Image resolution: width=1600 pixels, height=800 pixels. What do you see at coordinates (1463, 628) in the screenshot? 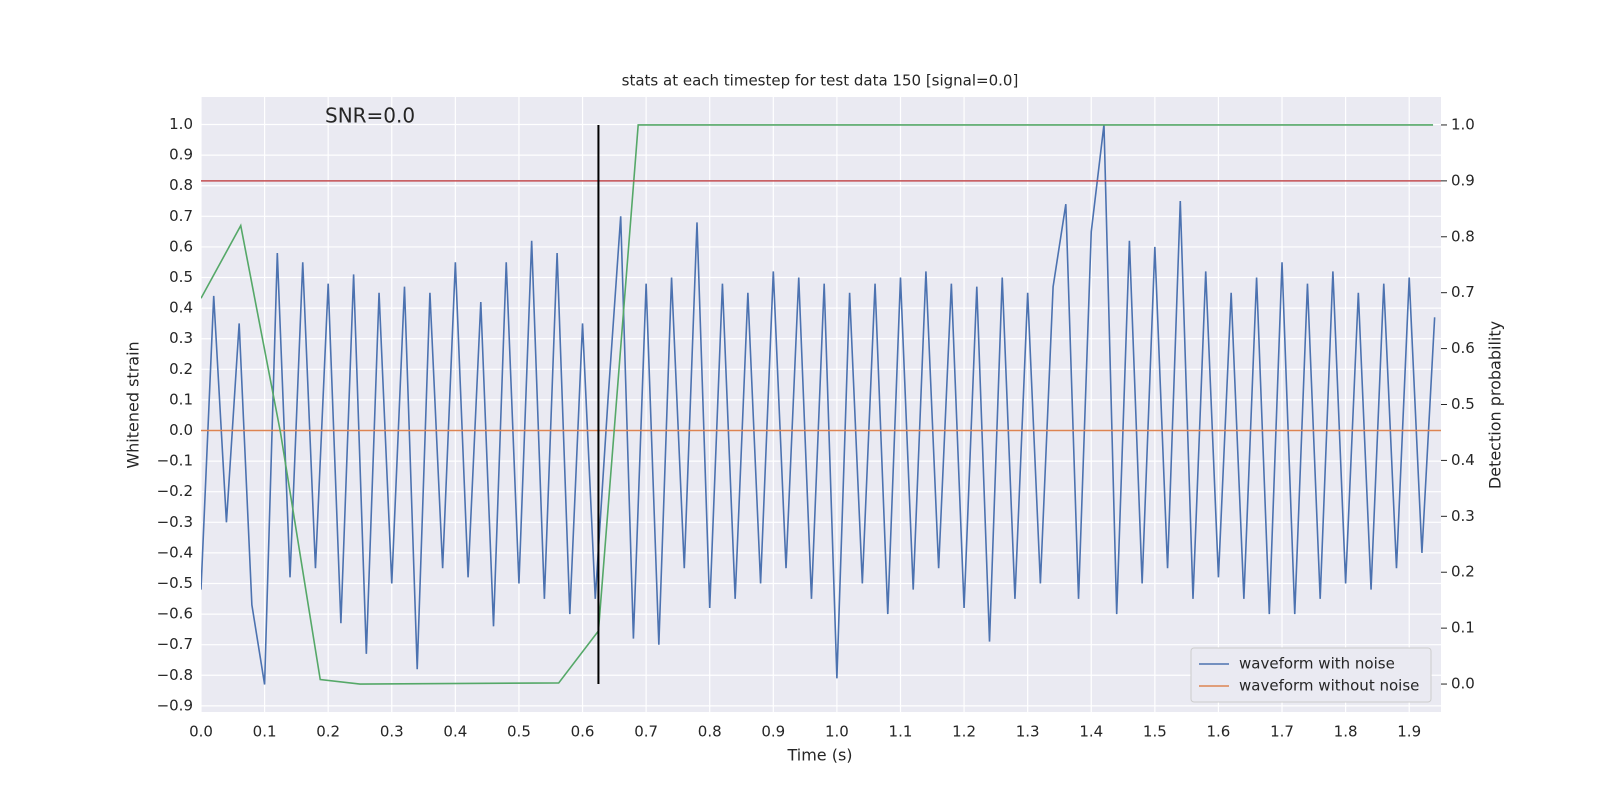
I see `y2-tick-label: 0.1` at bounding box center [1463, 628].